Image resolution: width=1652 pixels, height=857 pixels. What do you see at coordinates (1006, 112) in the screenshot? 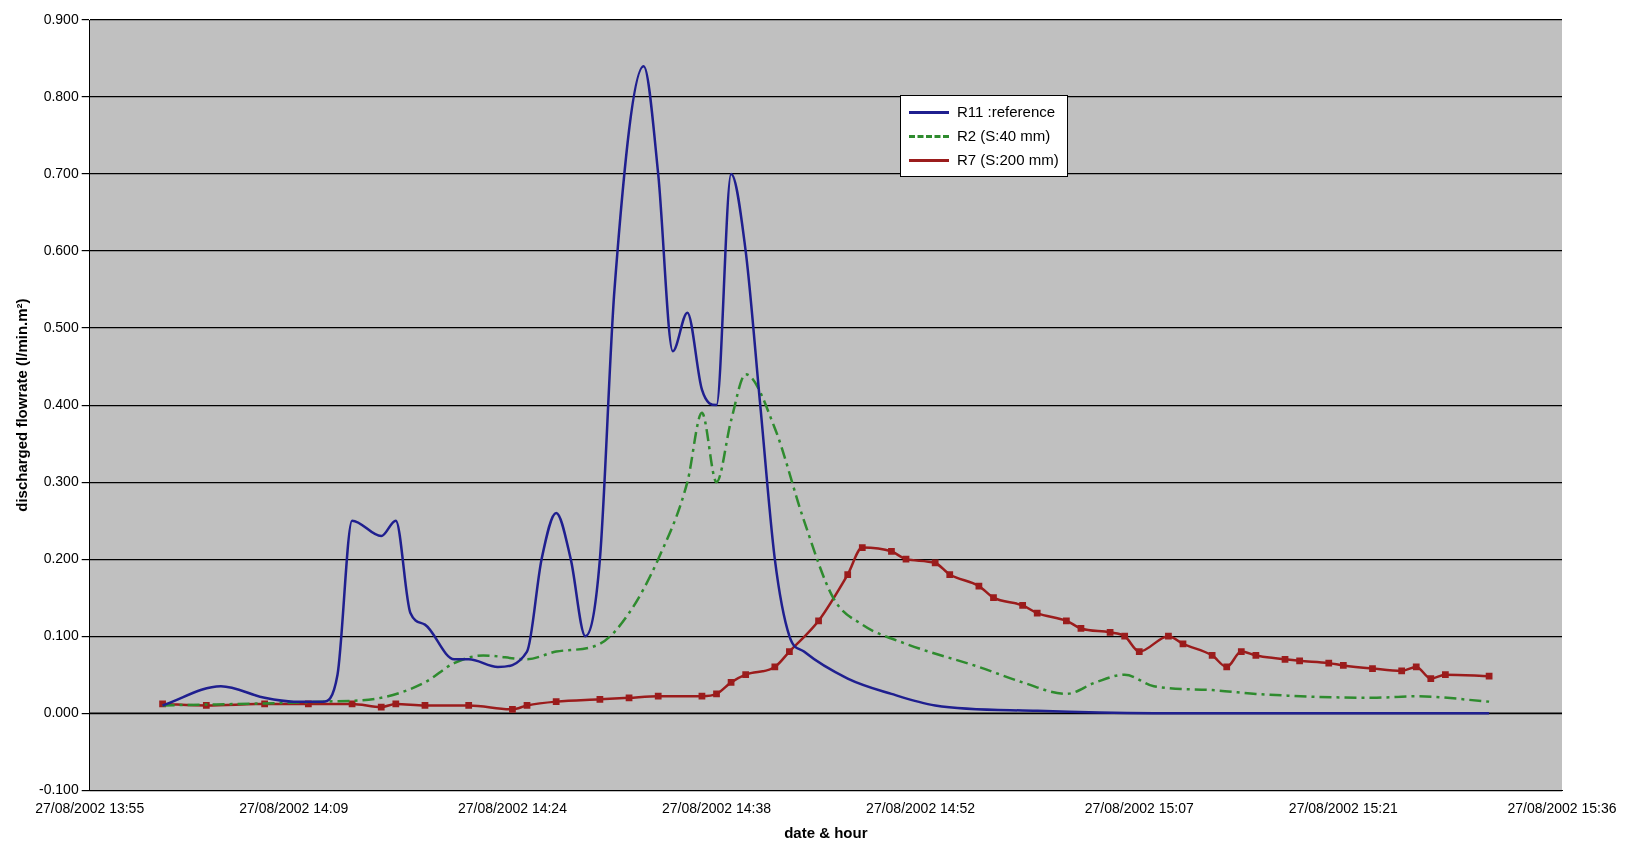
I see `legend-label: R11 :reference` at bounding box center [1006, 112].